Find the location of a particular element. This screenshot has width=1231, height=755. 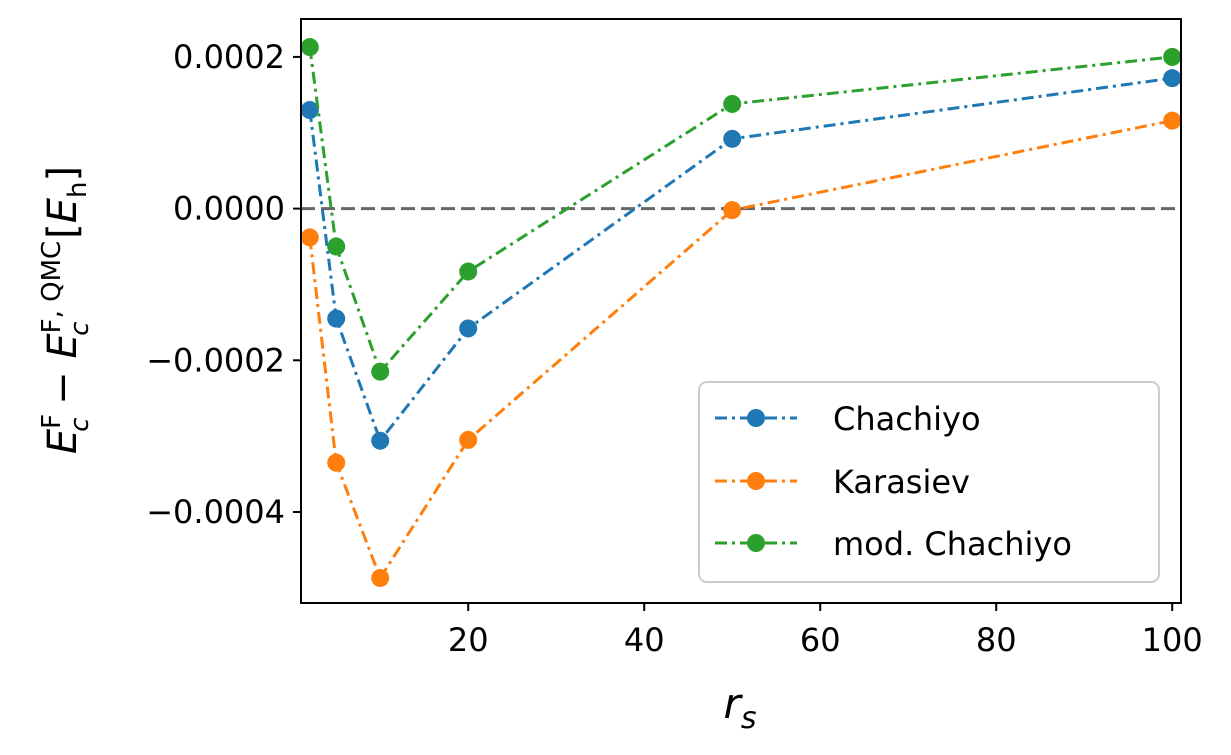

x-tick-label: 80 is located at coordinates (996, 640).